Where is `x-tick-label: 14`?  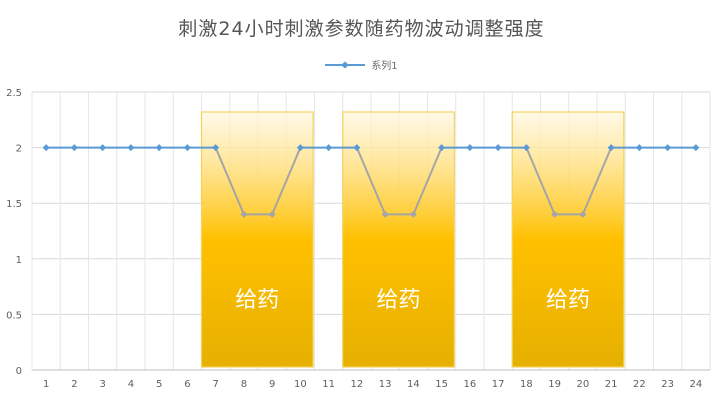 x-tick-label: 14 is located at coordinates (413, 384).